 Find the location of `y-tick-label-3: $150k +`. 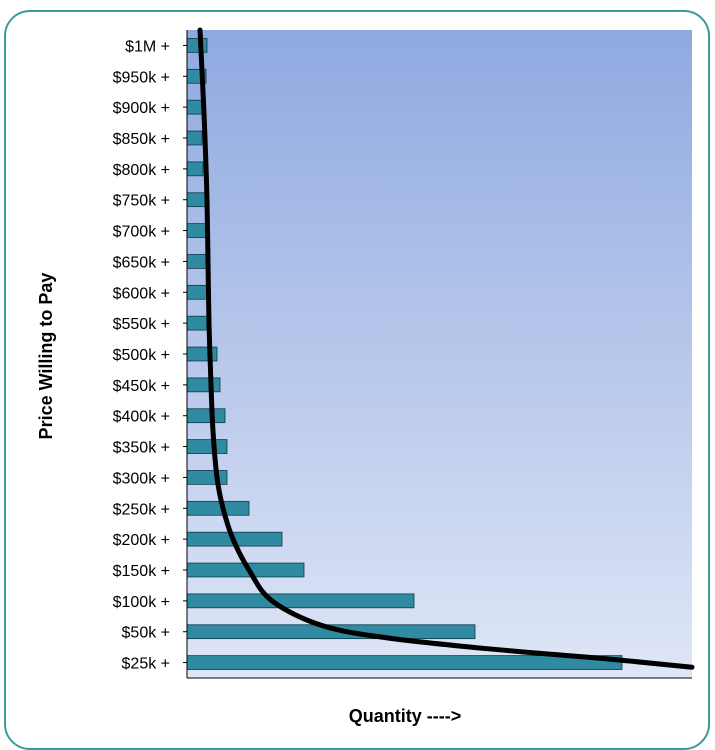

y-tick-label-3: $150k + is located at coordinates (141, 571).